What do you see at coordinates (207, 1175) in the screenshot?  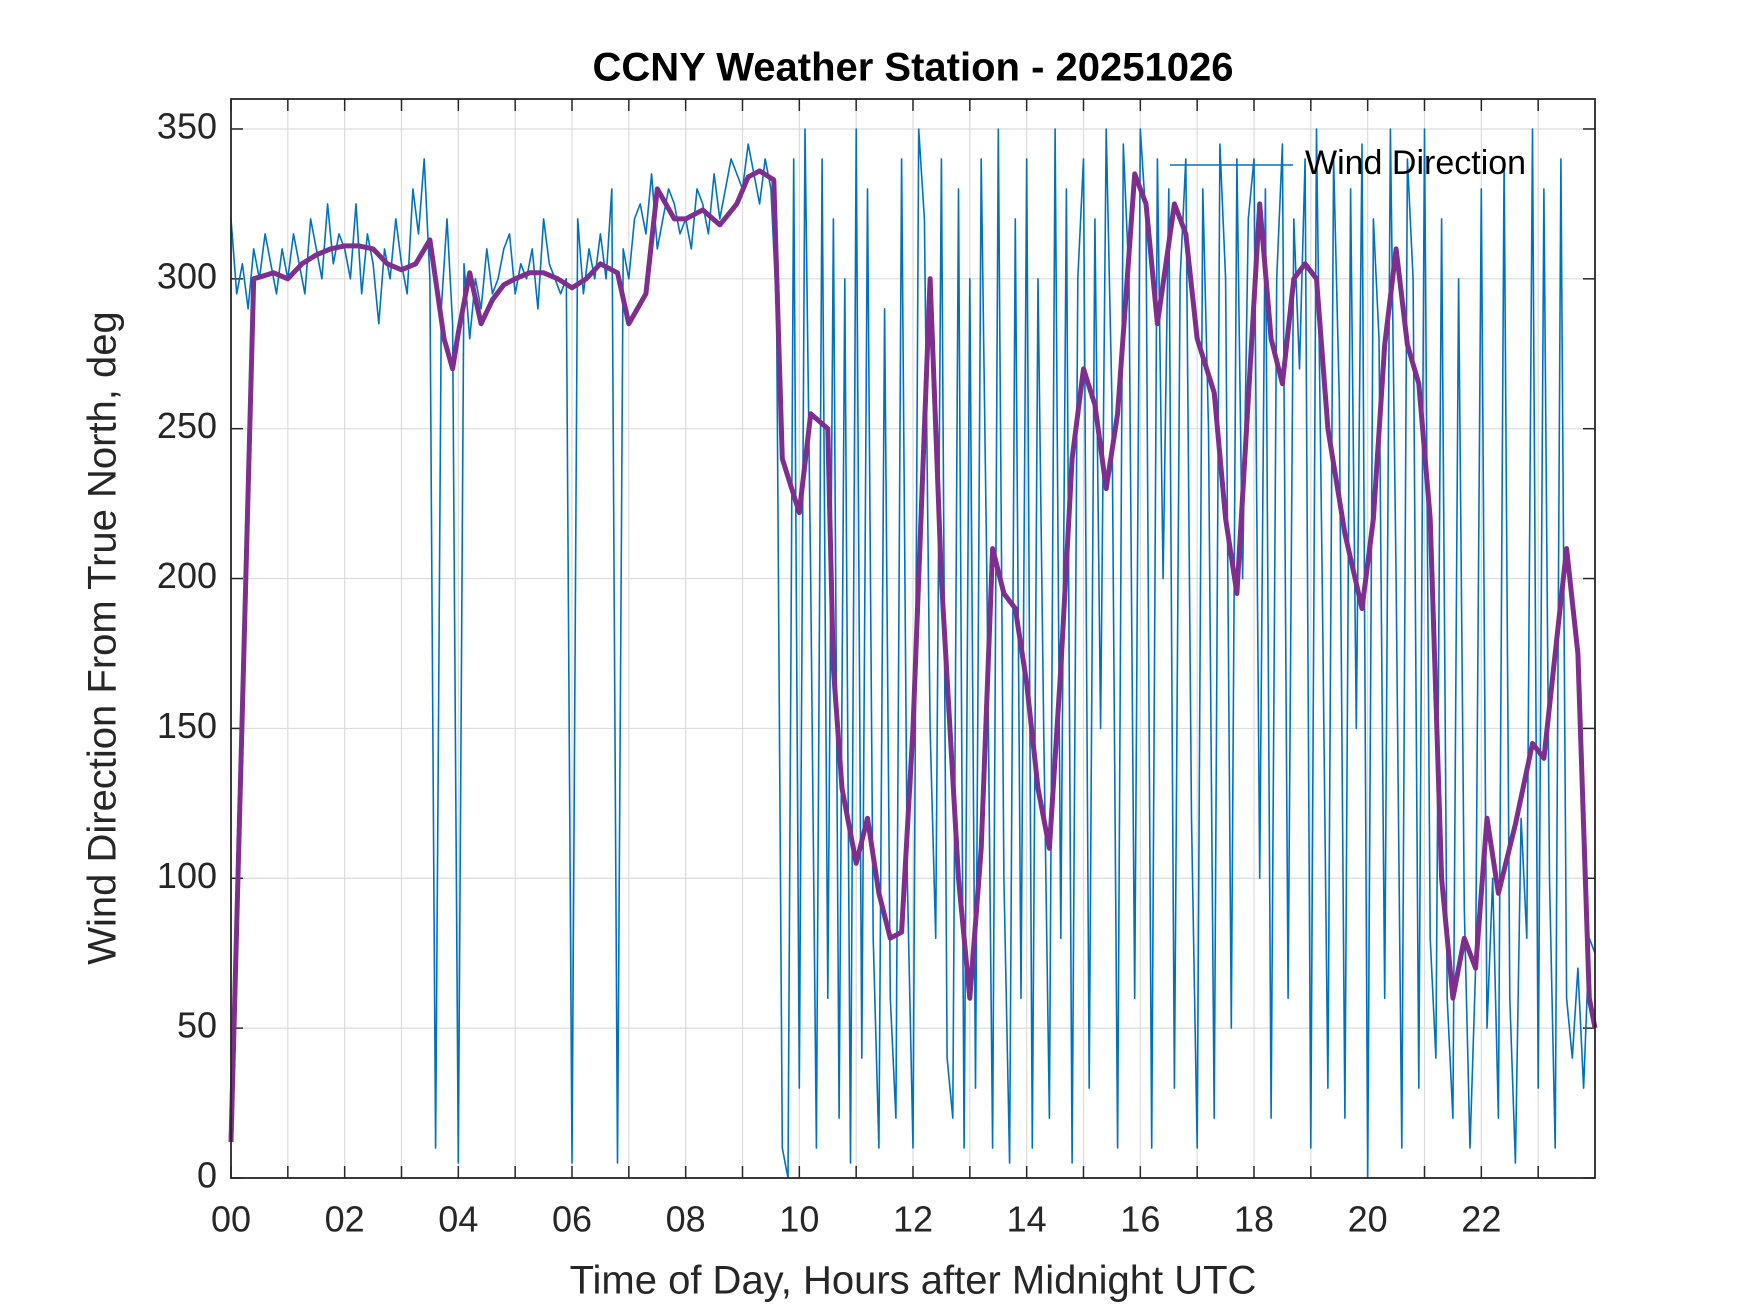 I see `y-tick-label: 0` at bounding box center [207, 1175].